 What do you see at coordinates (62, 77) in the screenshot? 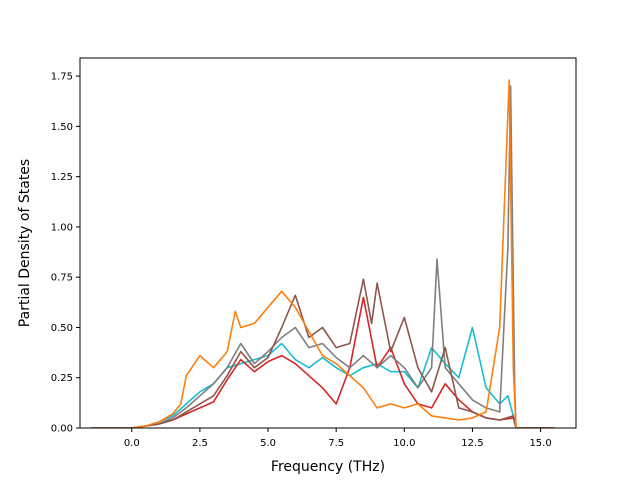
I see `y-tick-label: 1.75` at bounding box center [62, 77].